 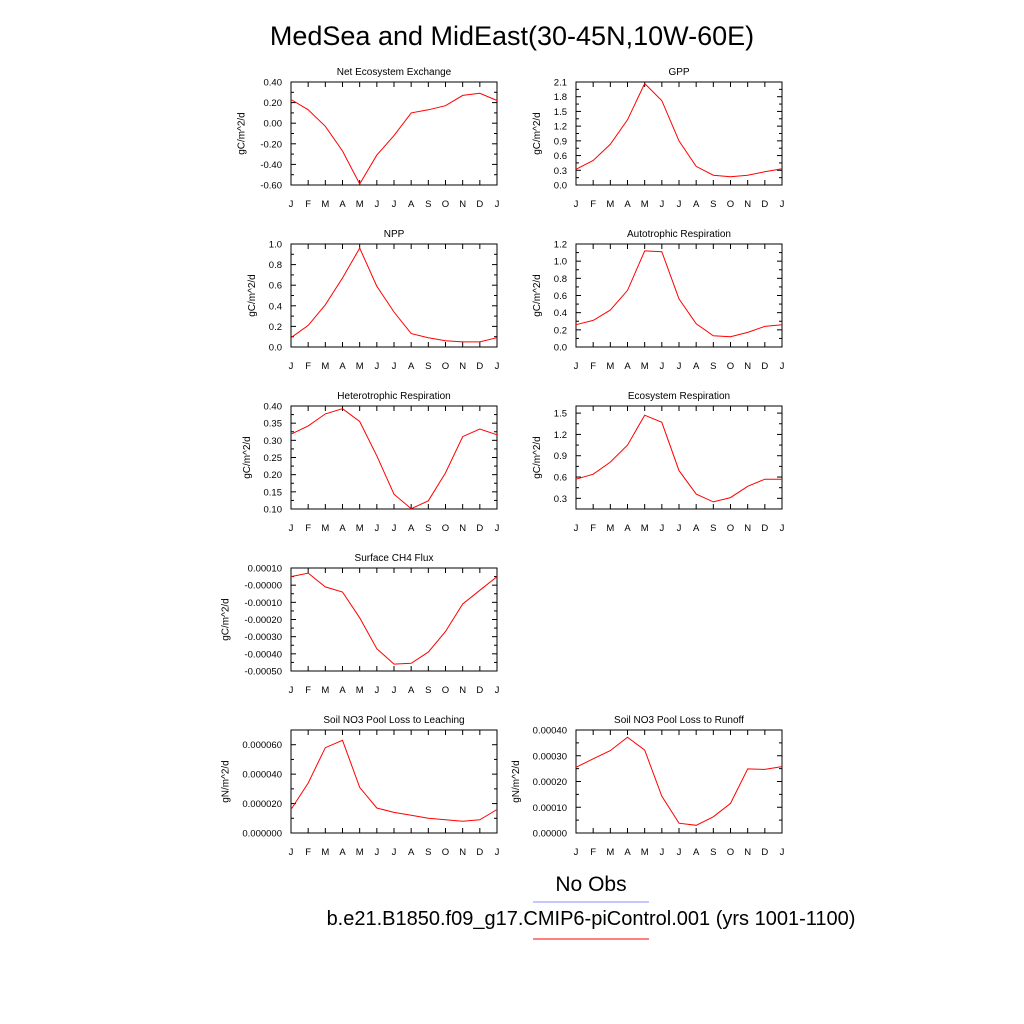 What do you see at coordinates (393, 720) in the screenshot?
I see `panel-title: Soil NO3 Pool Loss to Leaching` at bounding box center [393, 720].